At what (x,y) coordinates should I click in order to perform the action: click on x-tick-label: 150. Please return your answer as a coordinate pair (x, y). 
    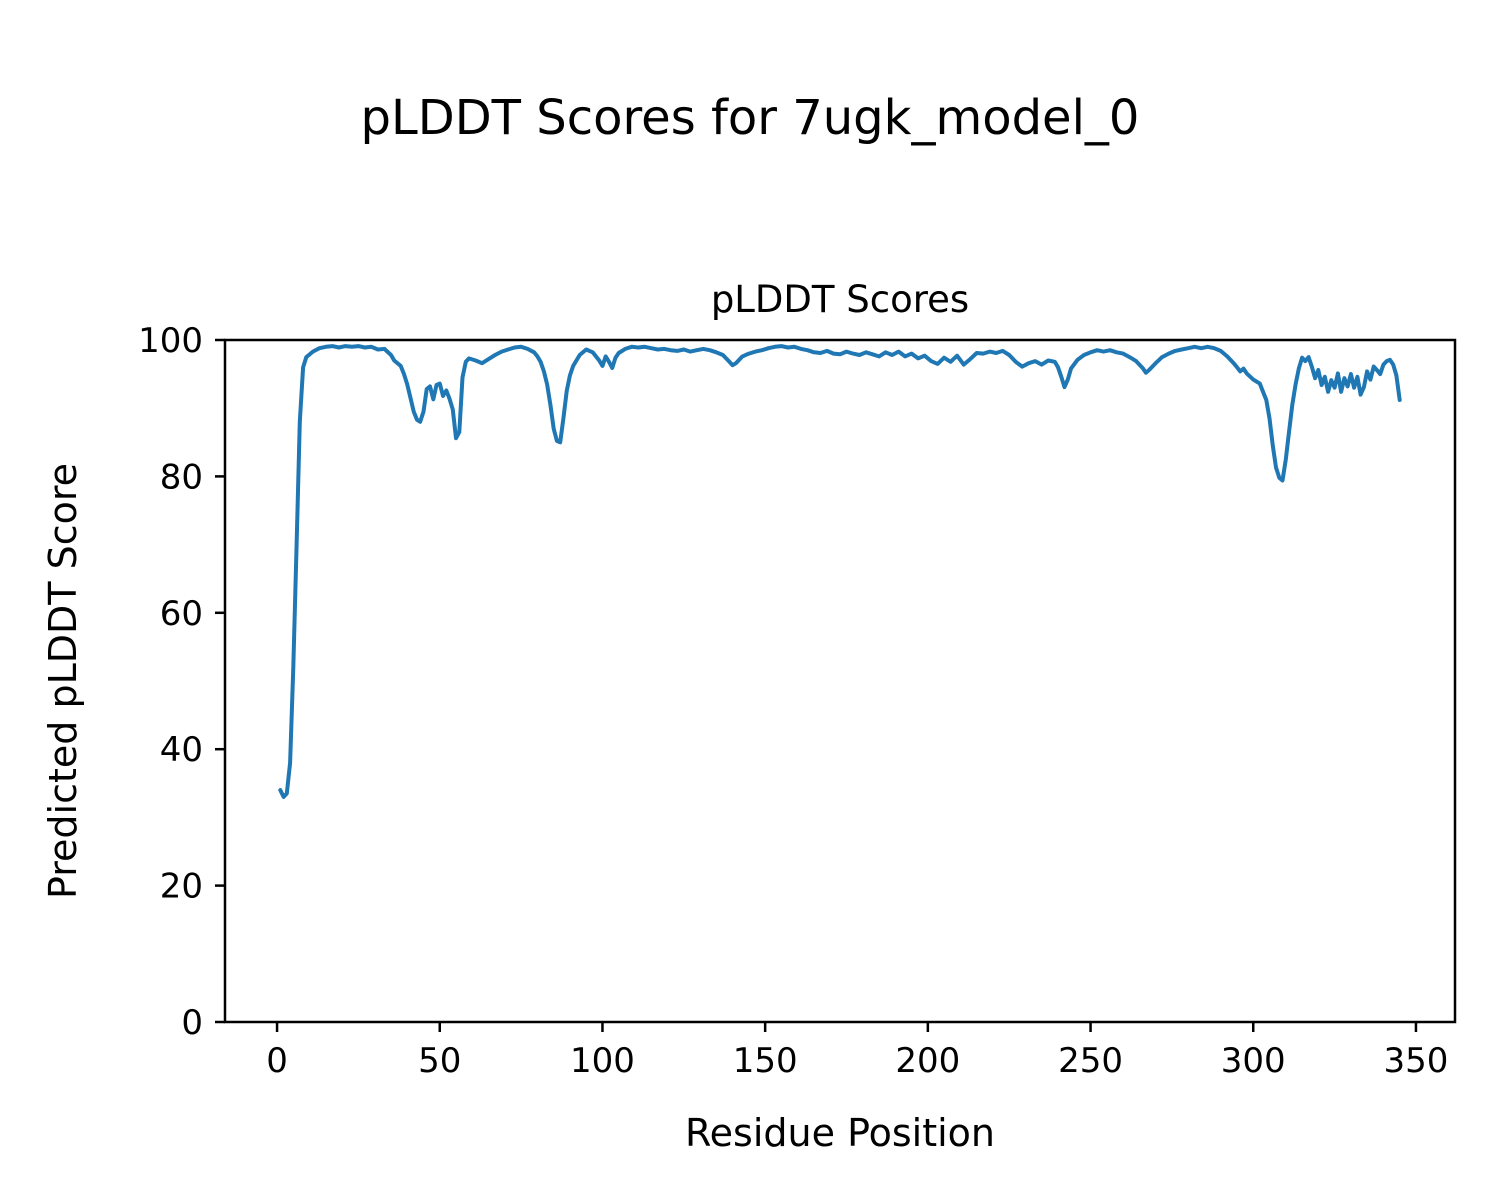
    Looking at the image, I should click on (765, 1061).